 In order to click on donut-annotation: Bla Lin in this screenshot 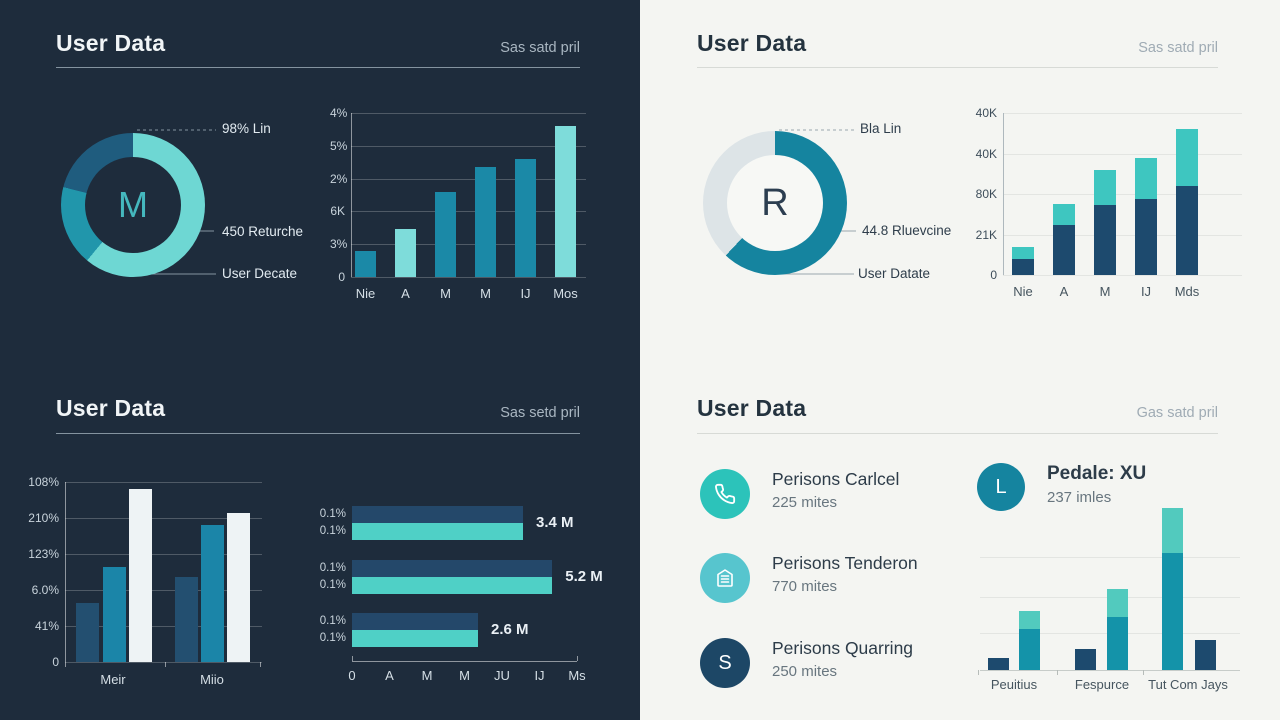, I will do `click(881, 128)`.